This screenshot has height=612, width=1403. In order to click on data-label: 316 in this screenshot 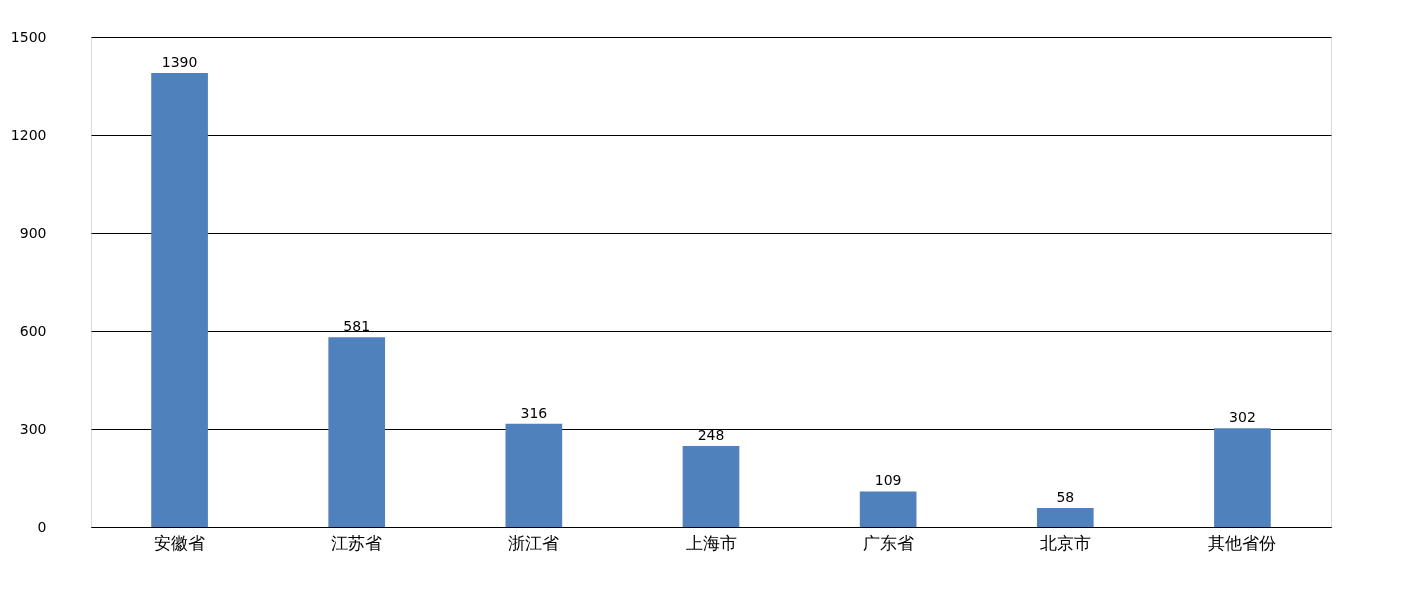, I will do `click(534, 412)`.